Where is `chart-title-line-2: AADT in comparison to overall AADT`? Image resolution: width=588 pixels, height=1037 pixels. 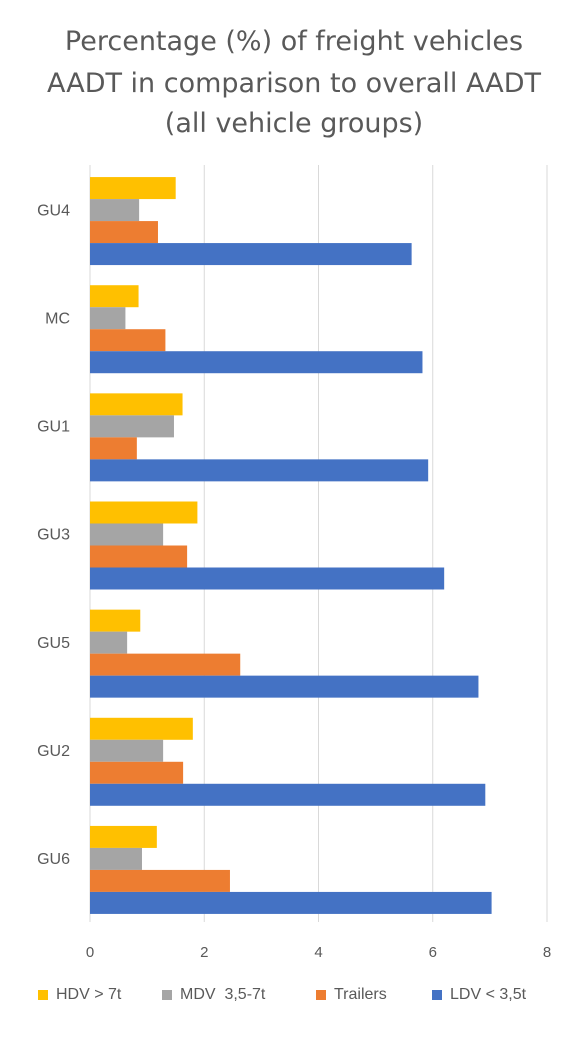
chart-title-line-2: AADT in comparison to overall AADT is located at coordinates (294, 83).